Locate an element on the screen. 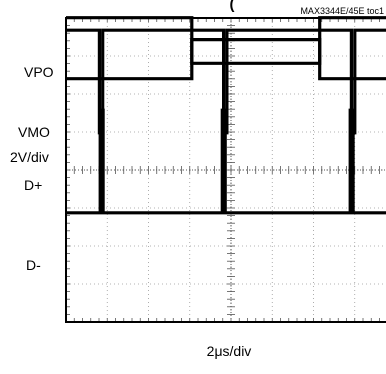 This screenshot has height=374, width=386. time-scale-label: 2μs/div is located at coordinates (229, 351).